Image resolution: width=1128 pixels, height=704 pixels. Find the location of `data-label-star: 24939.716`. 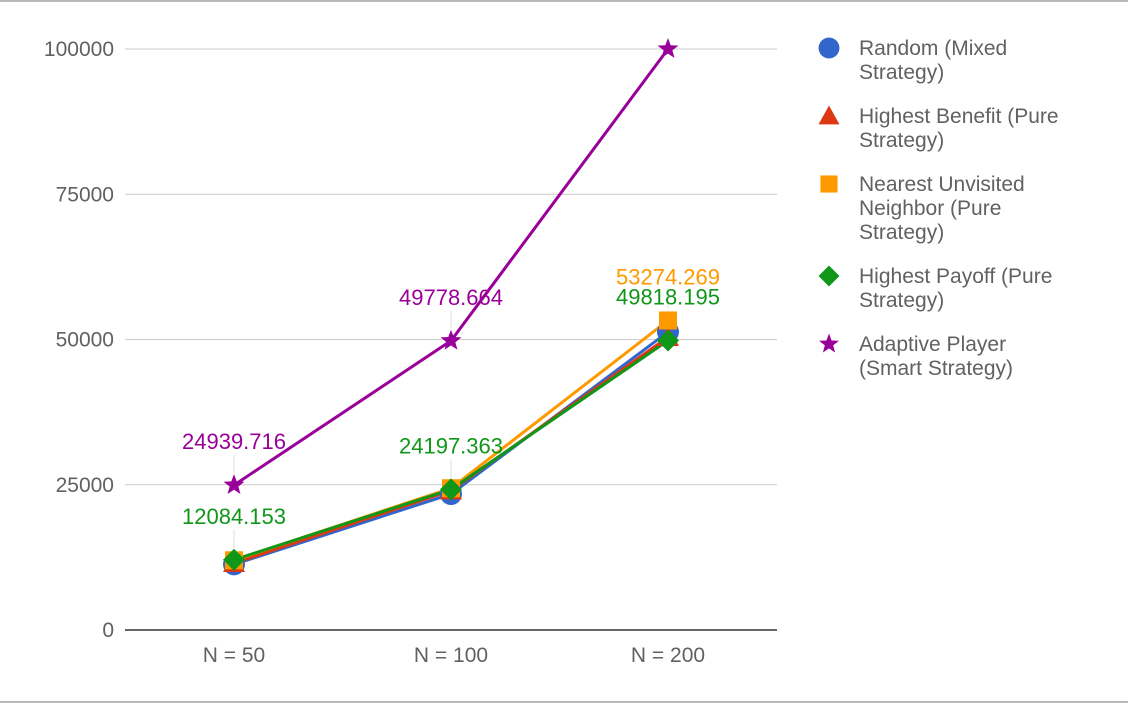

data-label-star: 24939.716 is located at coordinates (234, 441).